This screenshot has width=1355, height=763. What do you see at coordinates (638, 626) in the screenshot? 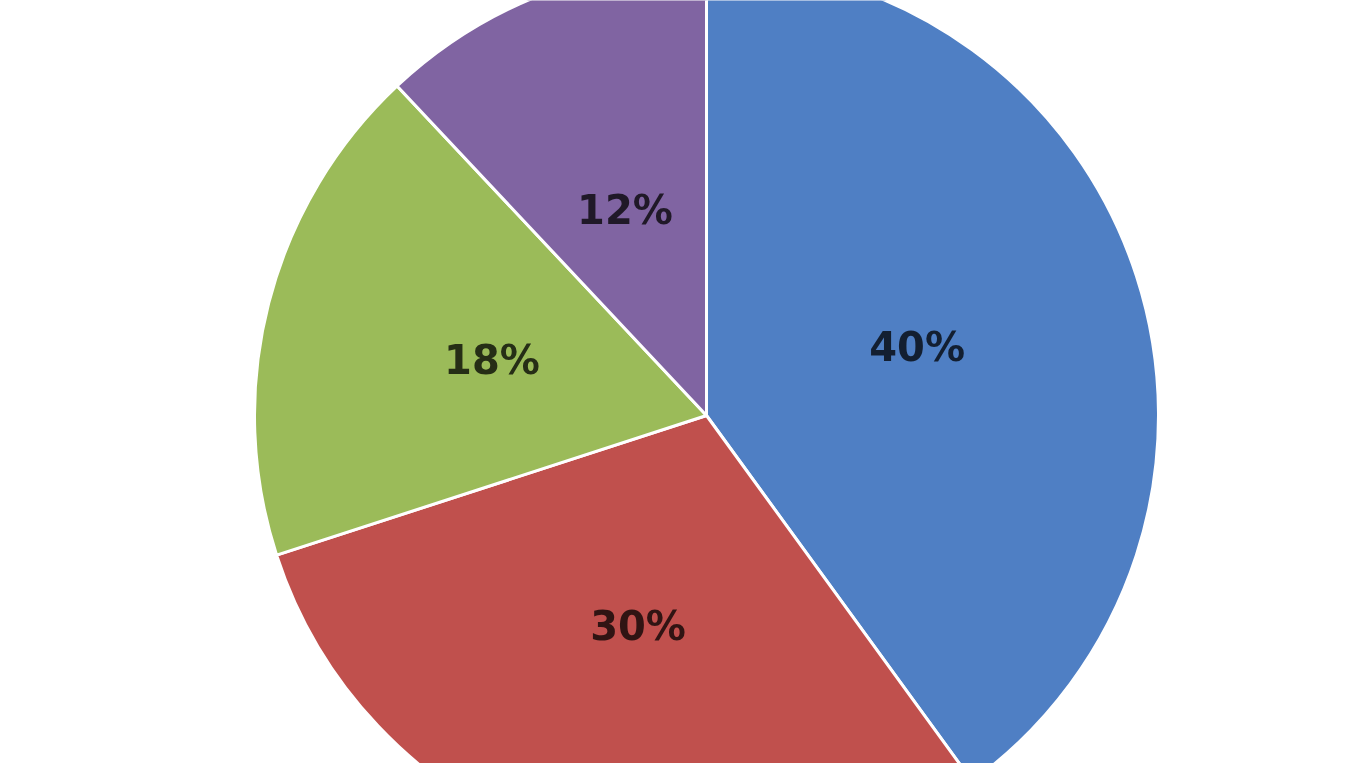
I see `data-label: 30%` at bounding box center [638, 626].